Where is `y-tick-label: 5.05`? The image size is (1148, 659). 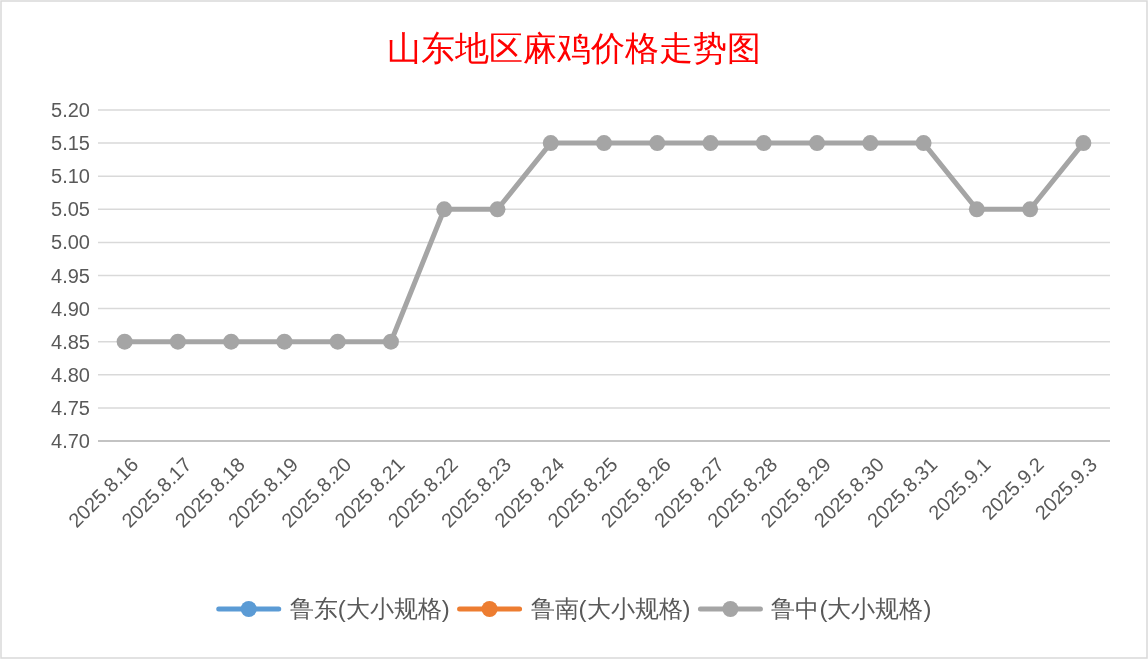 y-tick-label: 5.05 is located at coordinates (70, 209).